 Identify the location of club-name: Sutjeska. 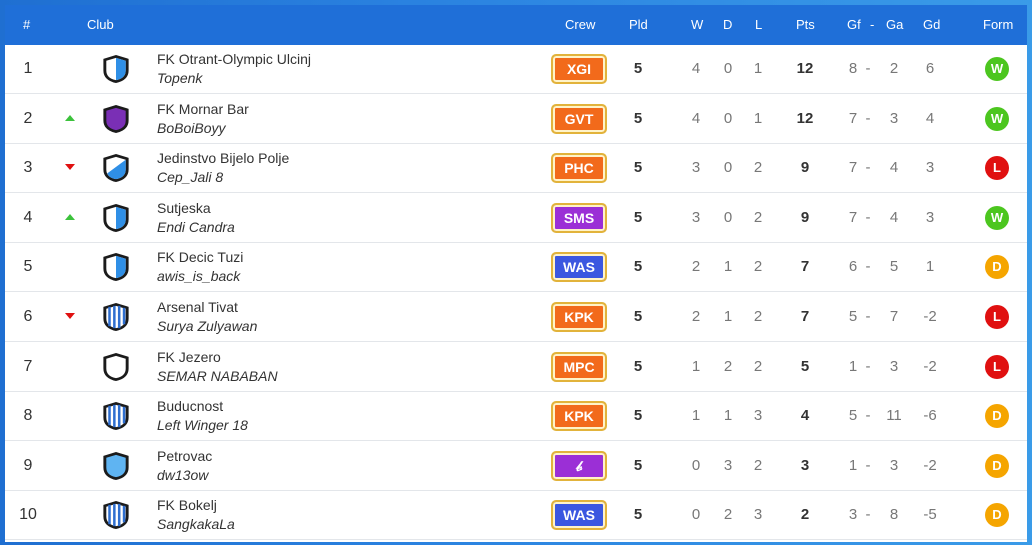
(184, 207).